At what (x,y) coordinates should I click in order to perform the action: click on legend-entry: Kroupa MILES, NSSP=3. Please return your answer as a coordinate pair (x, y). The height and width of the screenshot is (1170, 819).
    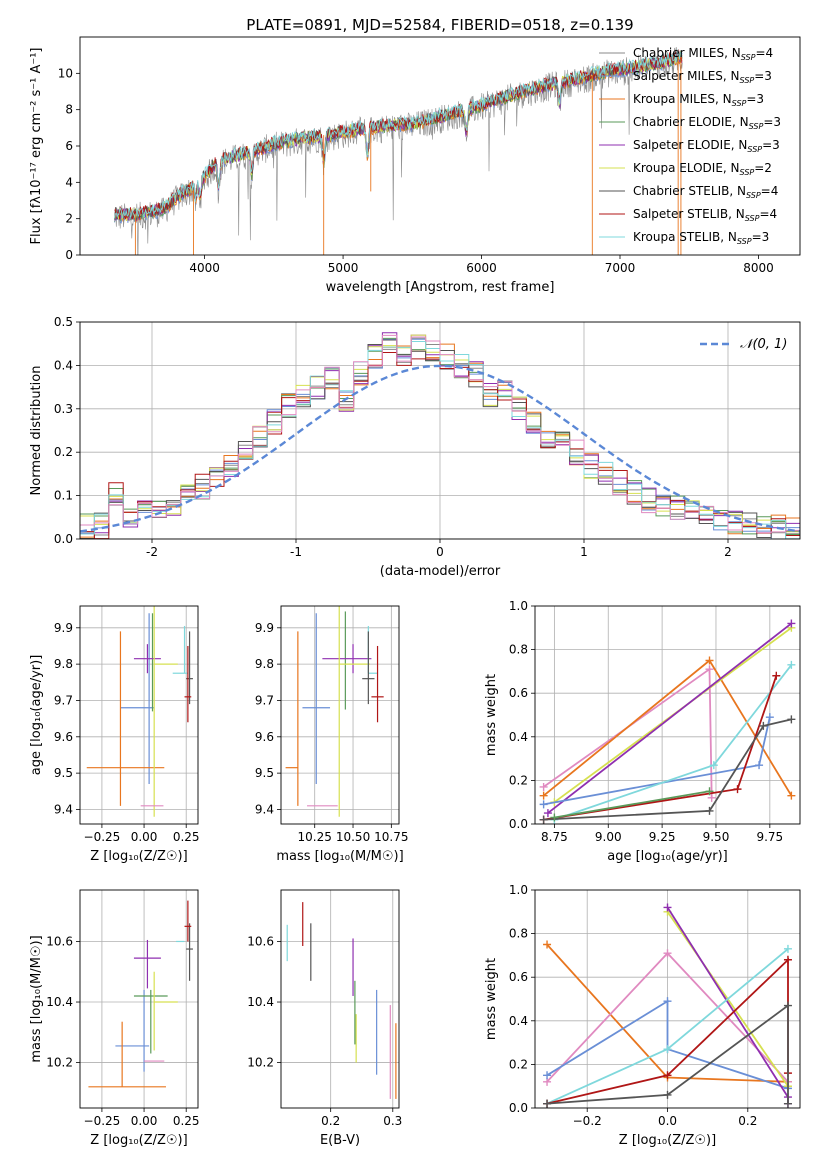
    Looking at the image, I should click on (681, 100).